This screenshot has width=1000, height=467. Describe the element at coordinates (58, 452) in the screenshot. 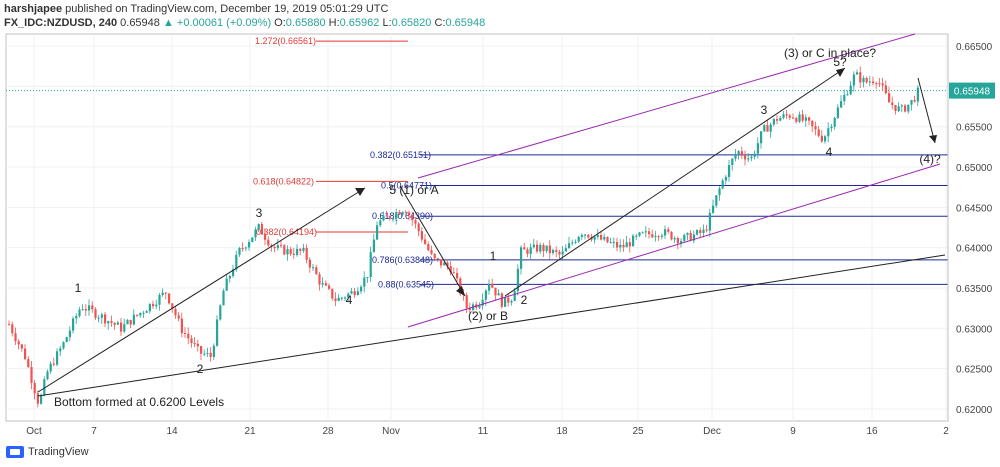

I see `tradingview-brand: TradingView` at that location.